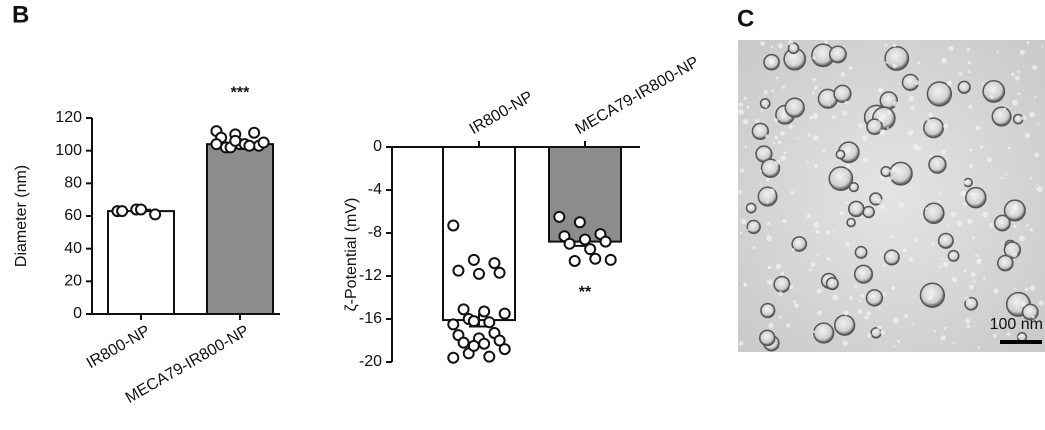 The width and height of the screenshot is (1045, 430). What do you see at coordinates (73, 248) in the screenshot?
I see `y-tick-label: 40` at bounding box center [73, 248].